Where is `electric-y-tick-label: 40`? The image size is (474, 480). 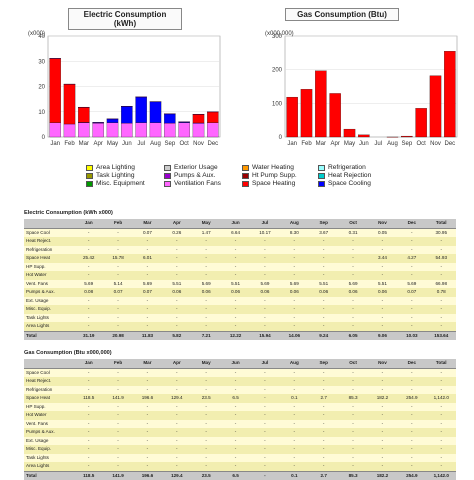 electric-y-tick-label: 40 is located at coordinates (41, 37).